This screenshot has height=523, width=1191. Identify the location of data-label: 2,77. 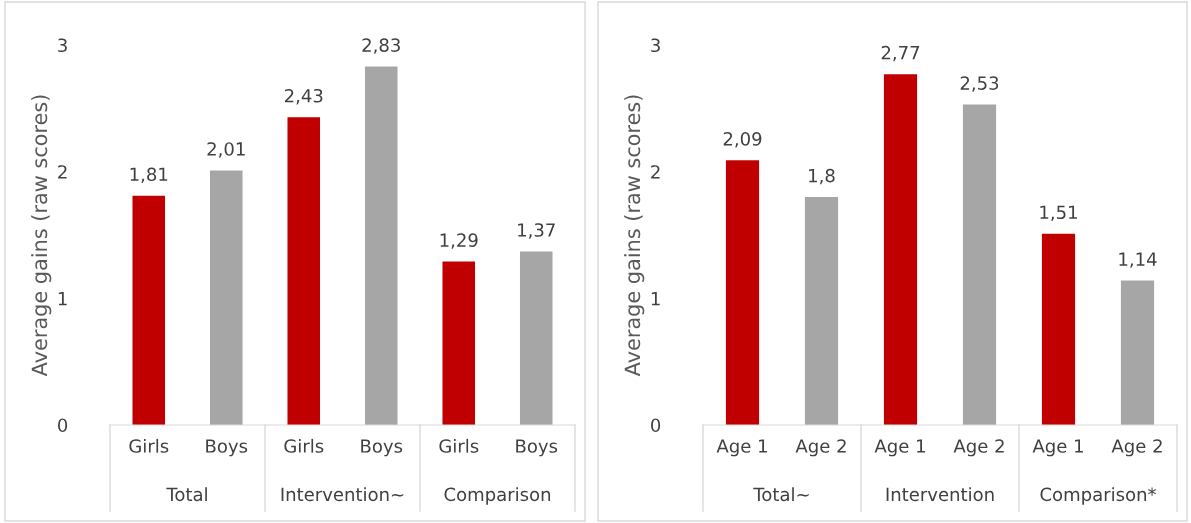
(900, 53).